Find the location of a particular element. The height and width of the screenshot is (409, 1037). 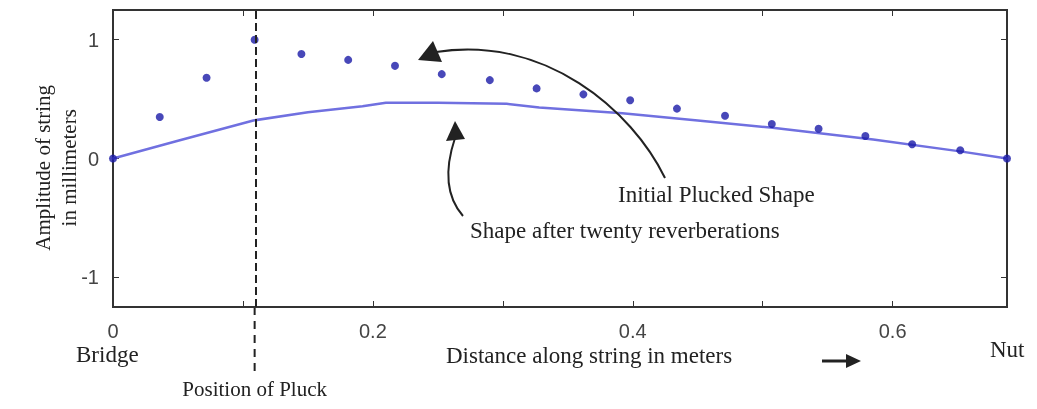

x-tick-label: 0.6 is located at coordinates (892, 331).